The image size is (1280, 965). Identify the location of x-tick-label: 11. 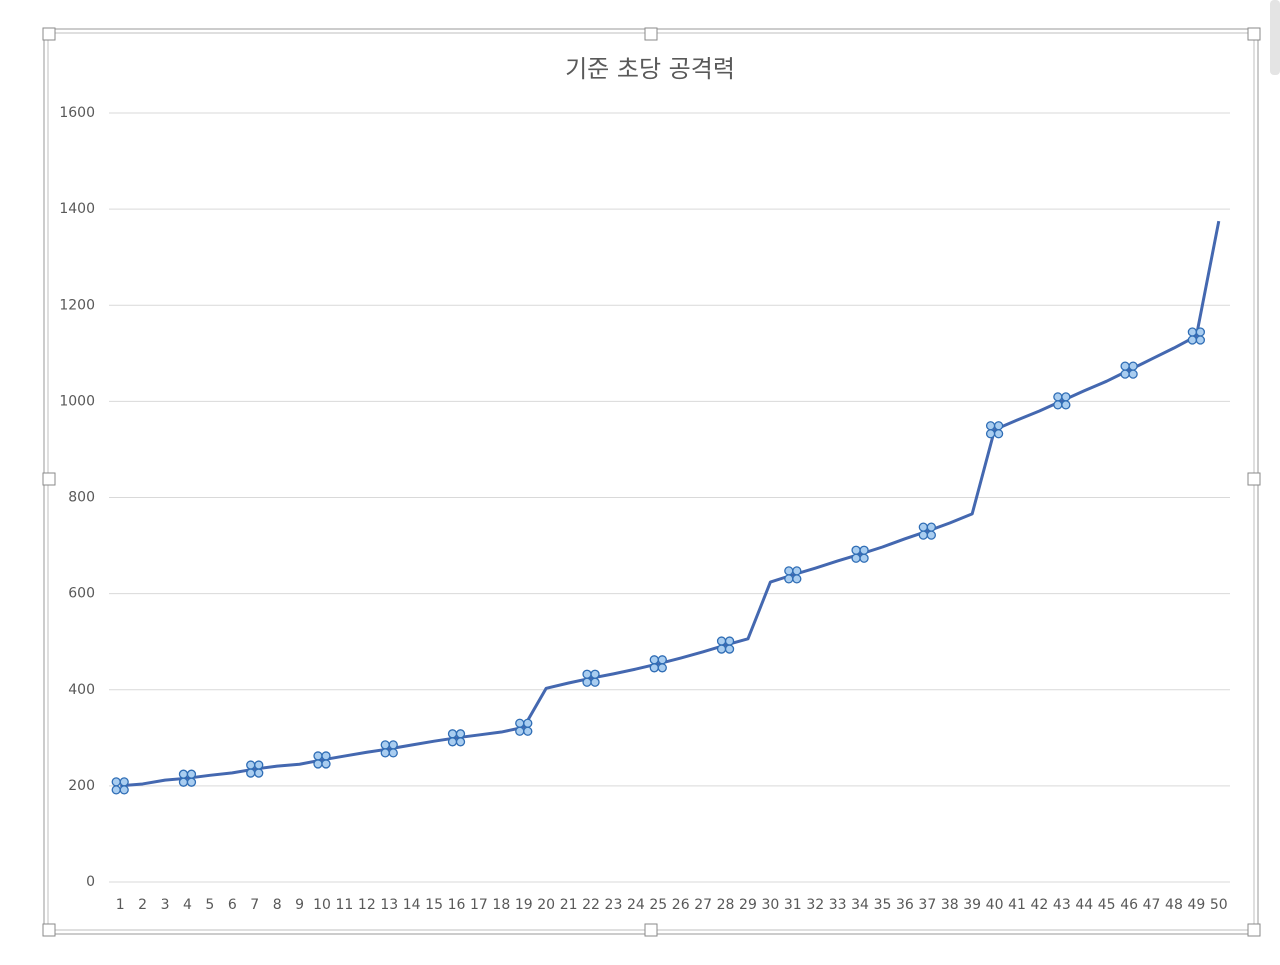
(344, 905).